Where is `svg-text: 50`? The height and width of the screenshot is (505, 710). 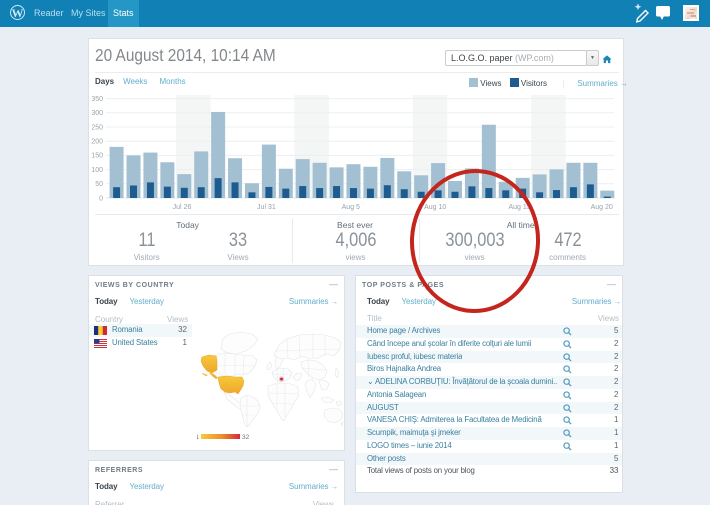
svg-text: 50 is located at coordinates (99, 184).